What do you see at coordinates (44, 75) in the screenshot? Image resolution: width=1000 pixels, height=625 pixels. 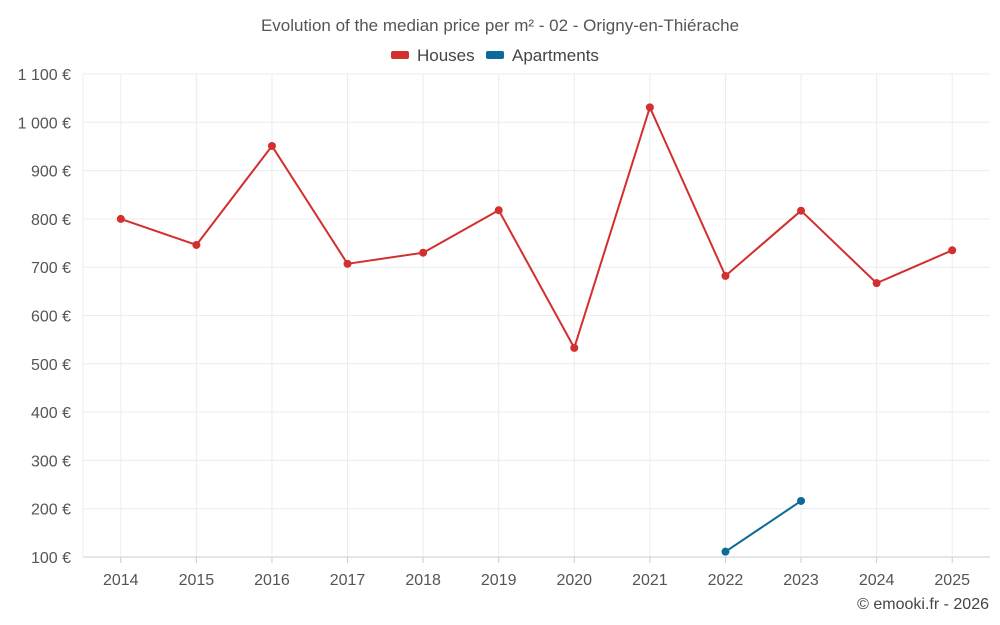 I see `y-tick-label: 1 100 €` at bounding box center [44, 75].